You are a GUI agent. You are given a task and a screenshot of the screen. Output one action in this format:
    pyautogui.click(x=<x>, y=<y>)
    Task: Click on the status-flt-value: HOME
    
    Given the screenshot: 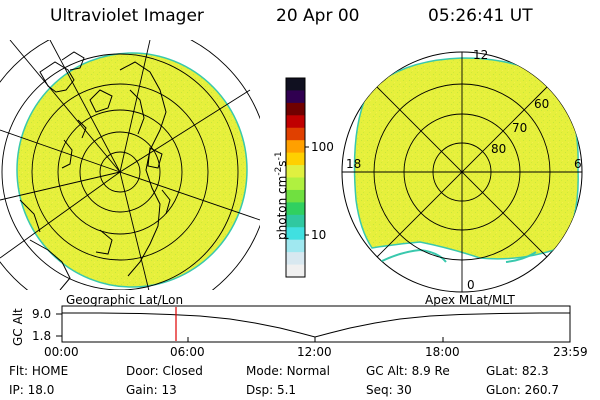 What is the action you would take?
    pyautogui.click(x=50, y=371)
    